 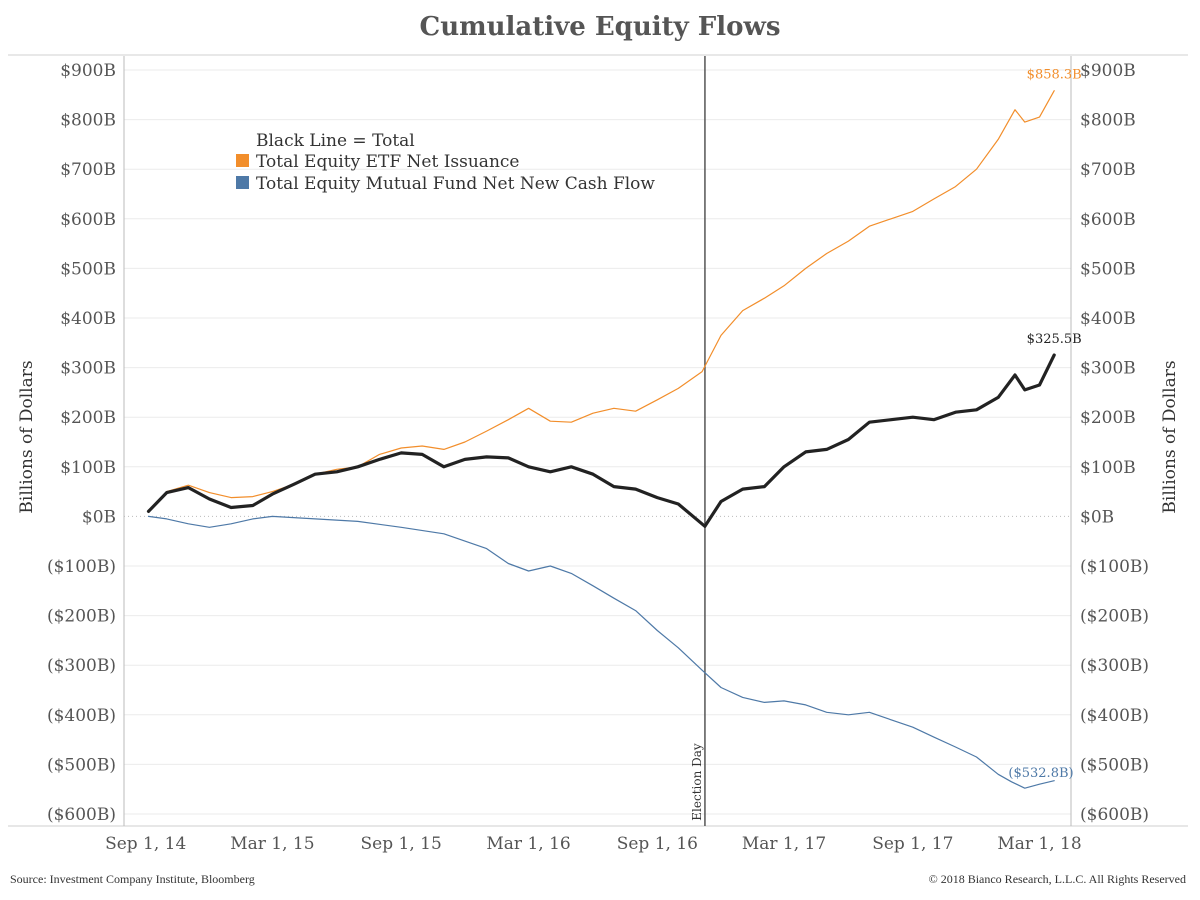 I want to click on y-tick-label-left: $0B, so click(x=99, y=517).